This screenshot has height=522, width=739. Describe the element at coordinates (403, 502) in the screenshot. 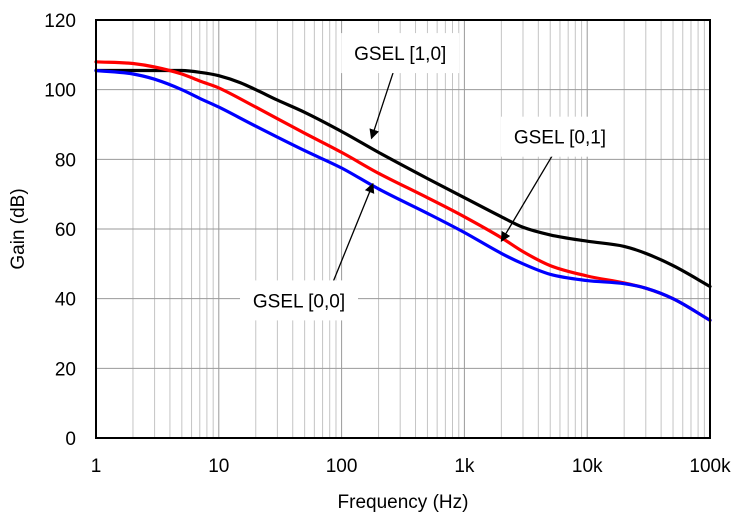

I see `x-axis-title: Frequency (Hz)` at that location.